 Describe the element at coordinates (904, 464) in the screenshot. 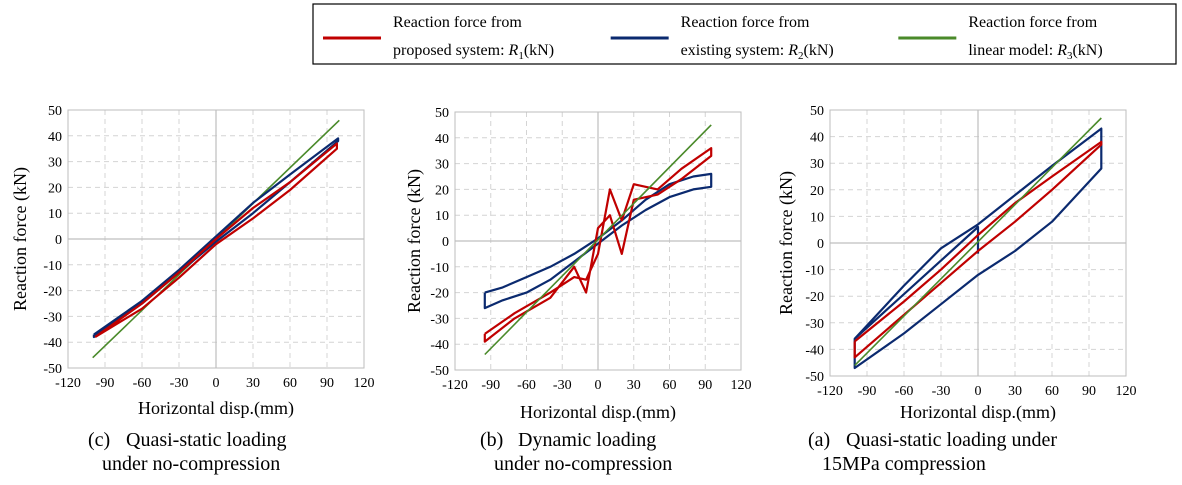

I see `caption-line2: 15MPa compression` at that location.